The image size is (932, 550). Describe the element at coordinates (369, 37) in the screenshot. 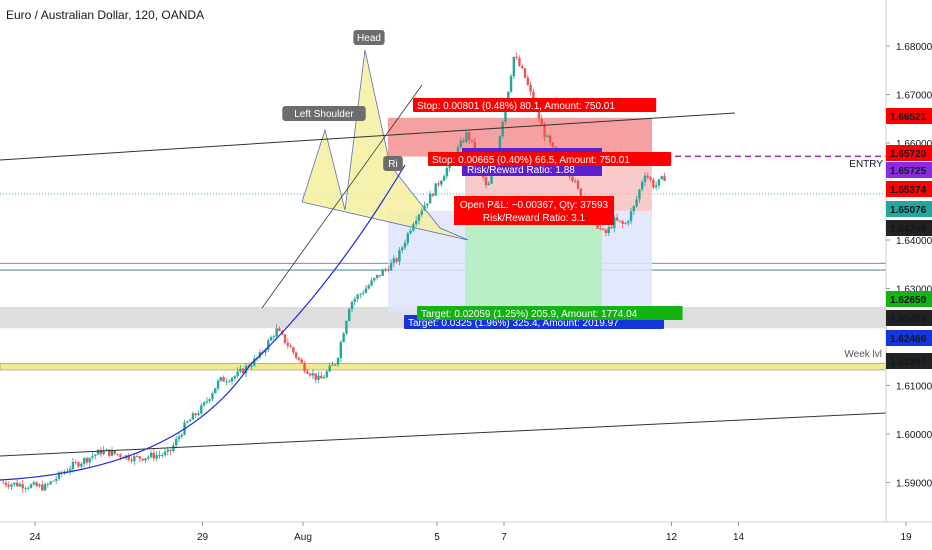

I see `pattern-label-bg` at that location.